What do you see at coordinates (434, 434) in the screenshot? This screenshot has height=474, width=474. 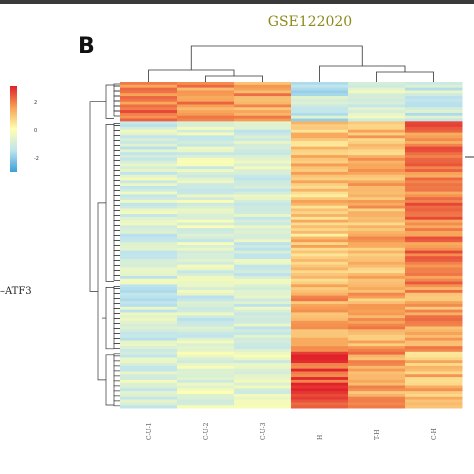 I see `column-label: C-H` at bounding box center [434, 434].